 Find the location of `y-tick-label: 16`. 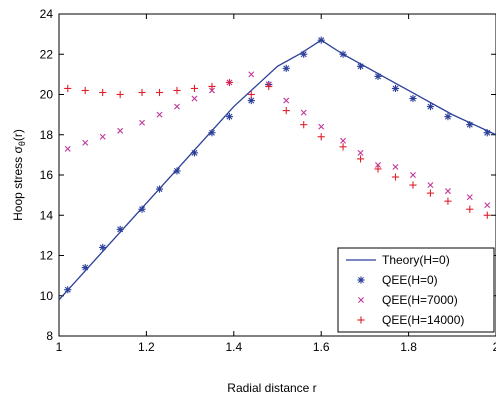

y-tick-label: 16 is located at coordinates (47, 175).